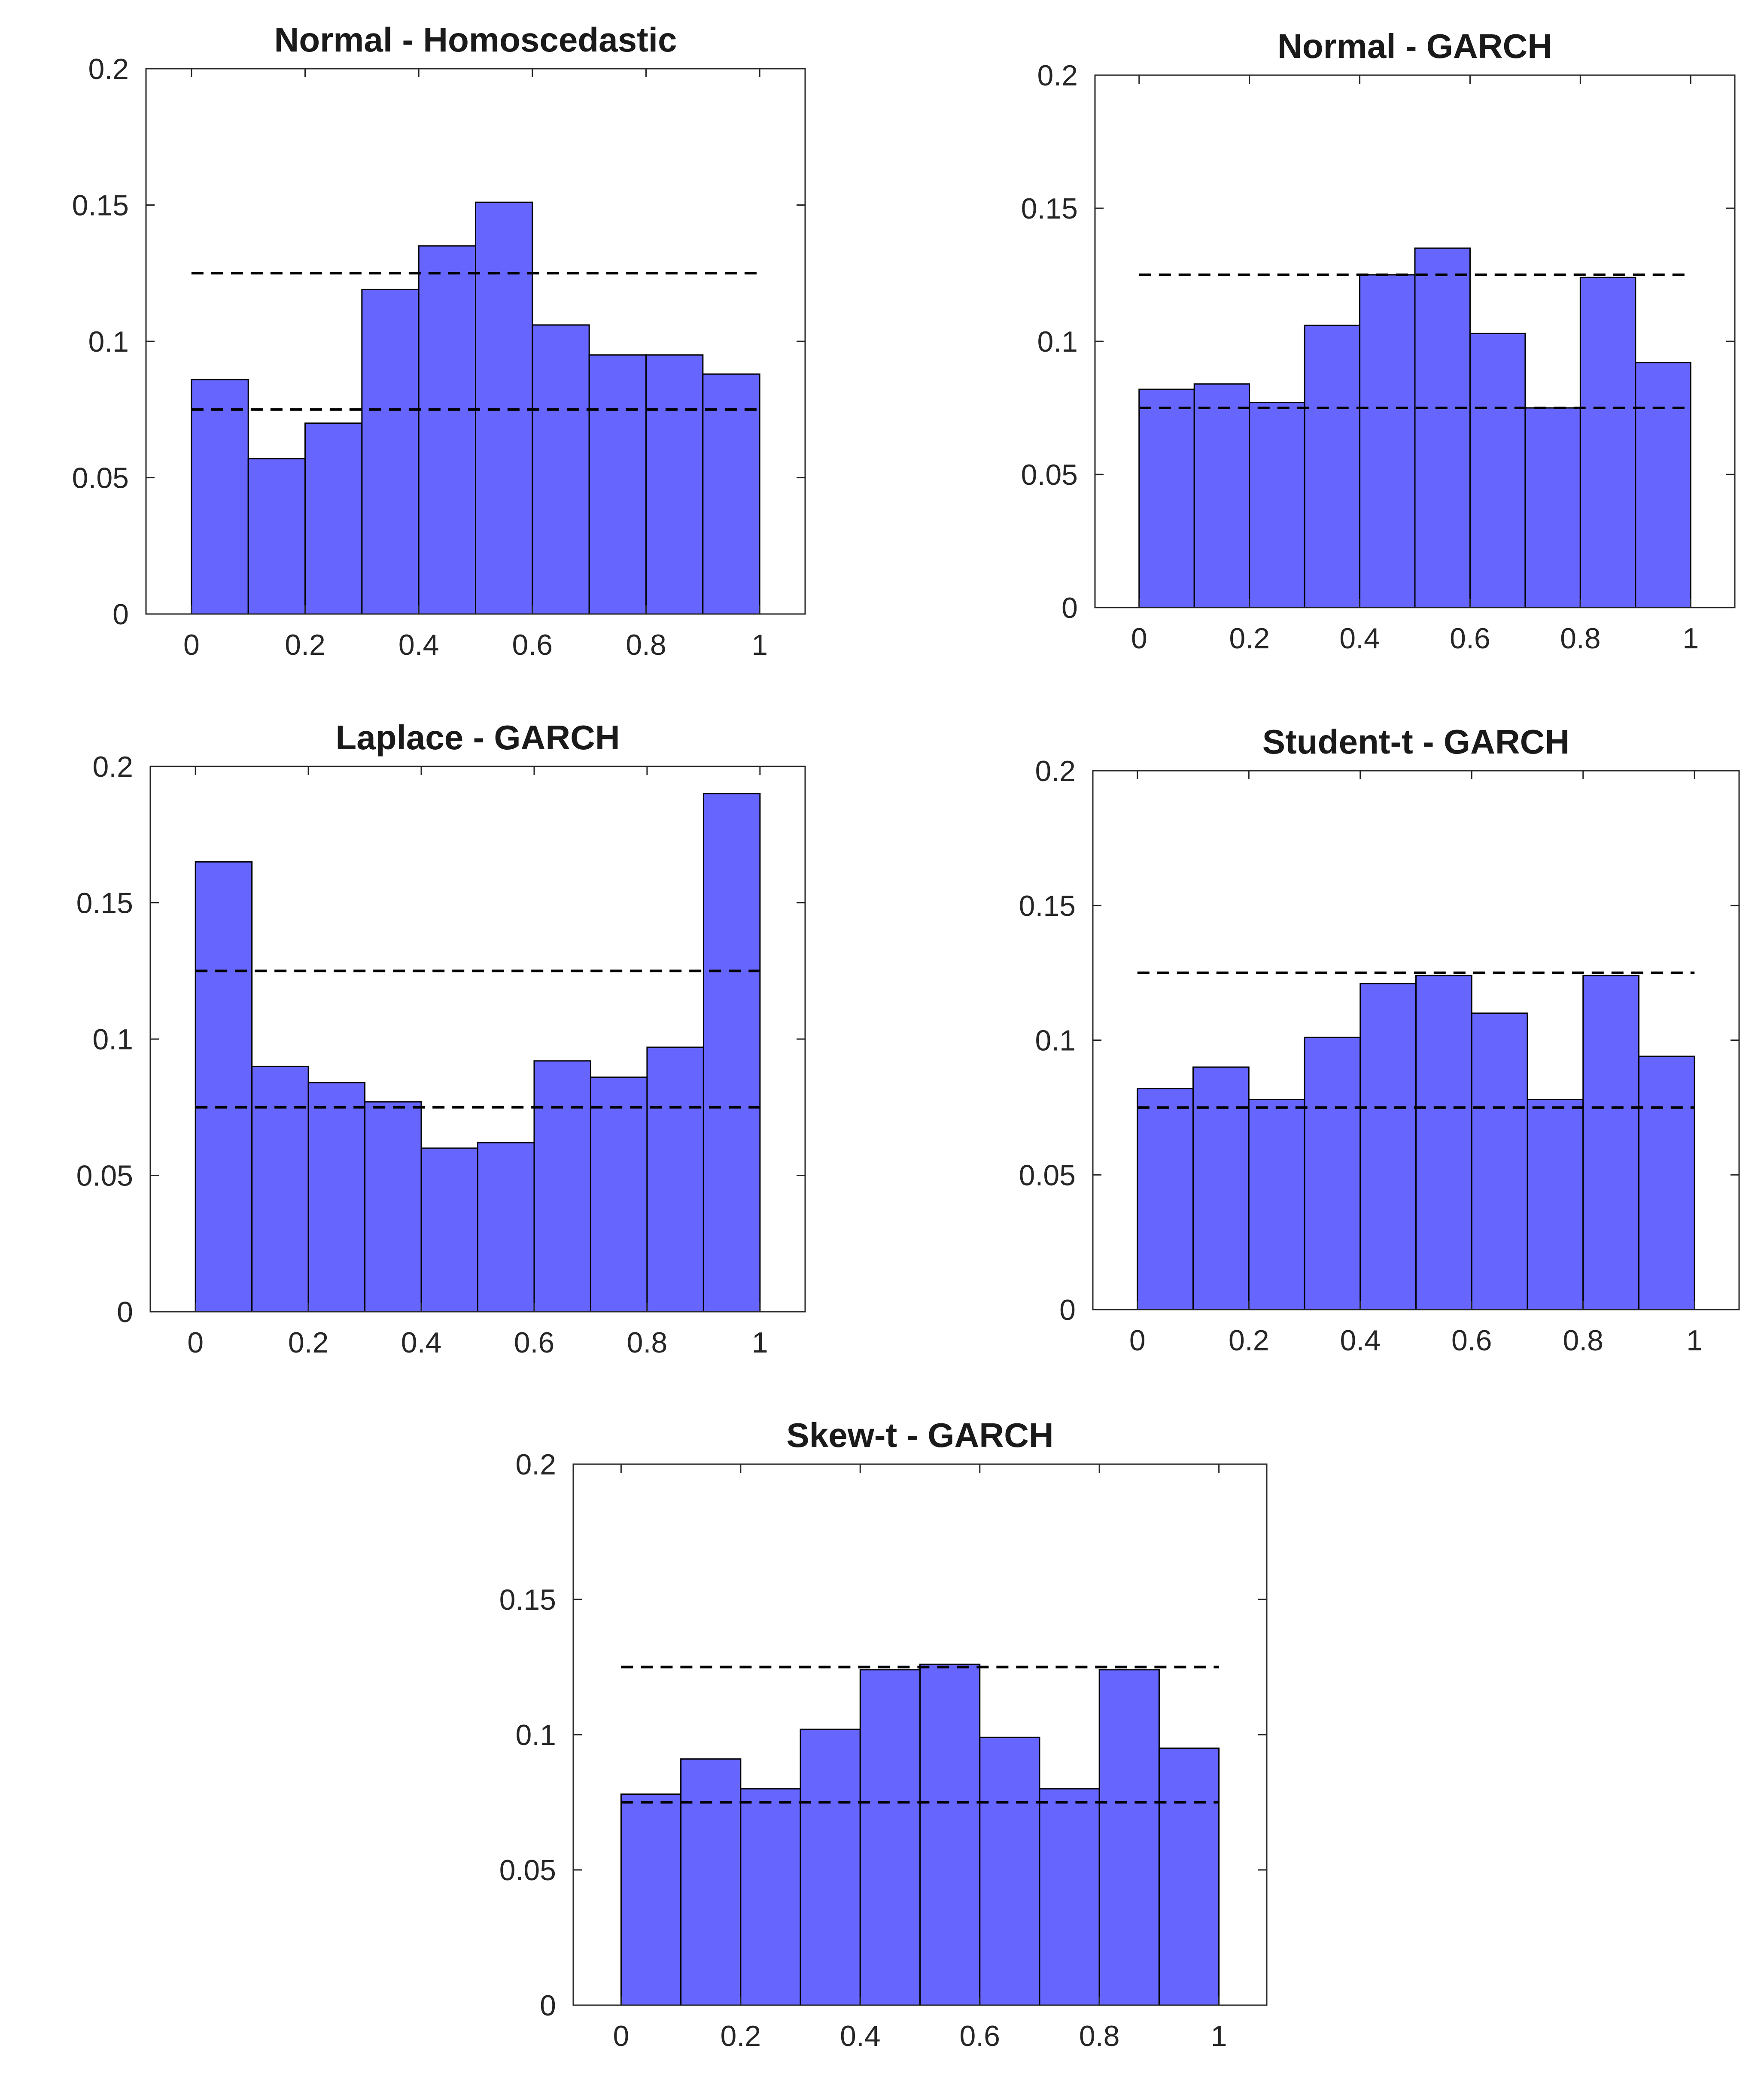 This screenshot has width=1764, height=2073. Describe the element at coordinates (1414, 46) in the screenshot. I see `chart-title: Normal - GARCH` at that location.